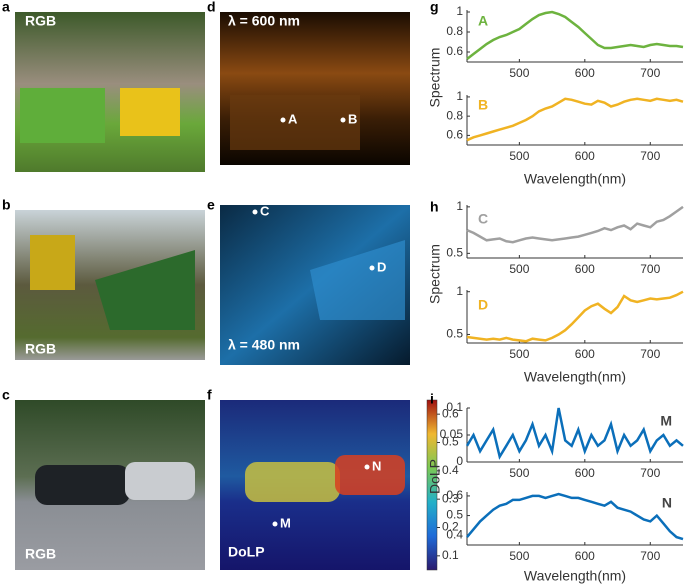 The width and height of the screenshot is (685, 585). What do you see at coordinates (6, 7) in the screenshot?
I see `panel-letter: a` at bounding box center [6, 7].